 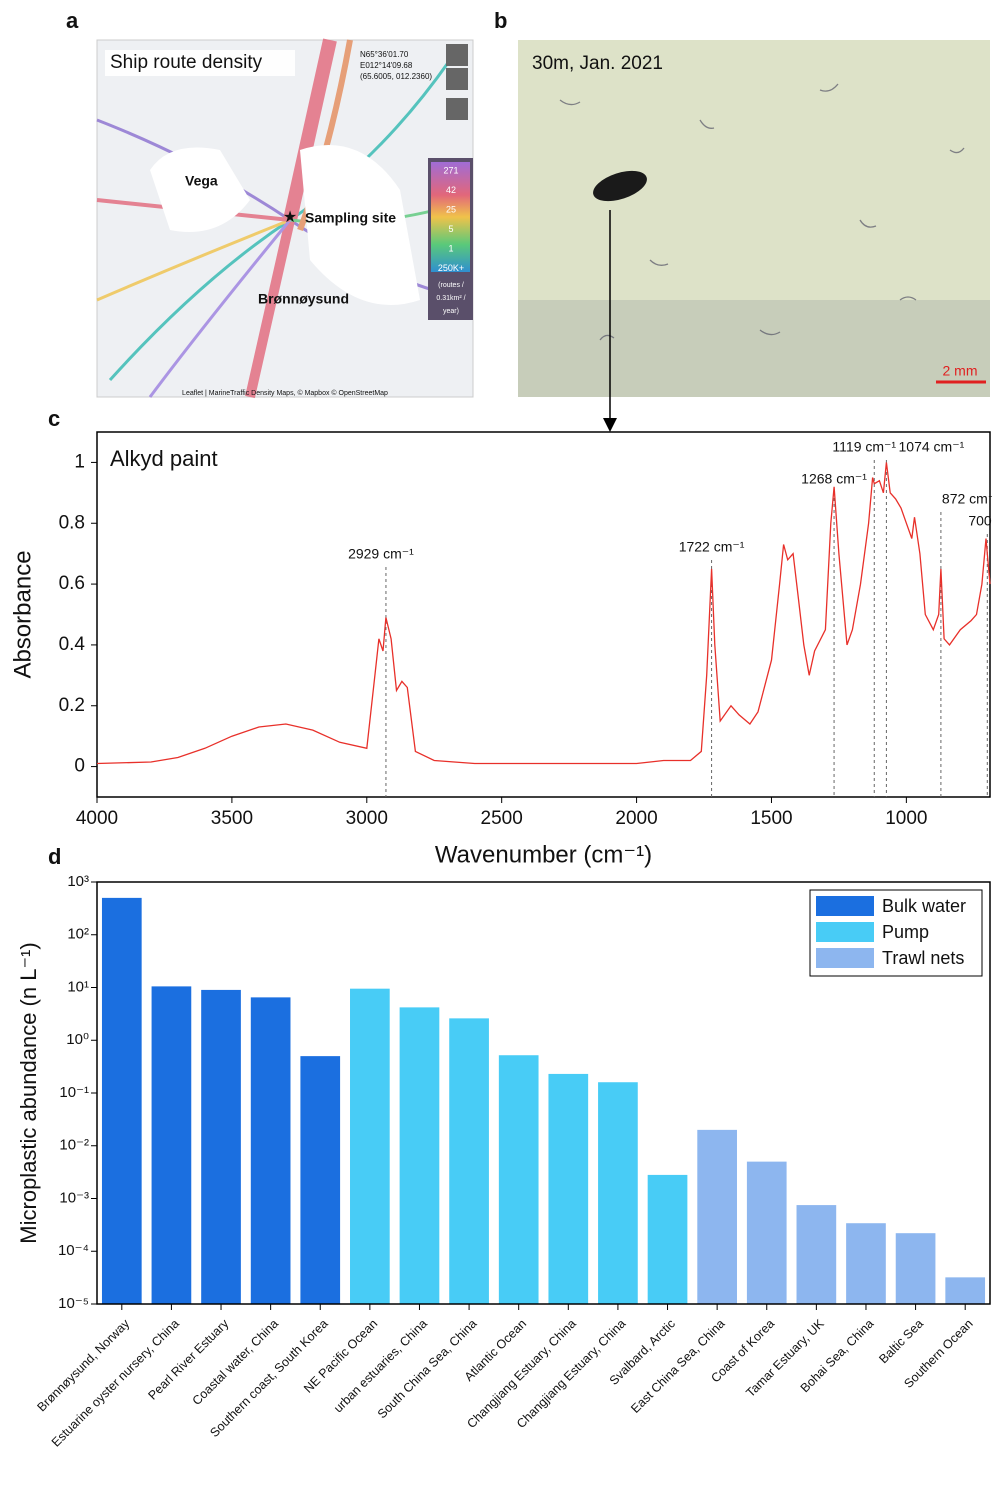 I want to click on photo: 30m, Jan. 2021 2 mm, so click(x=754, y=218).